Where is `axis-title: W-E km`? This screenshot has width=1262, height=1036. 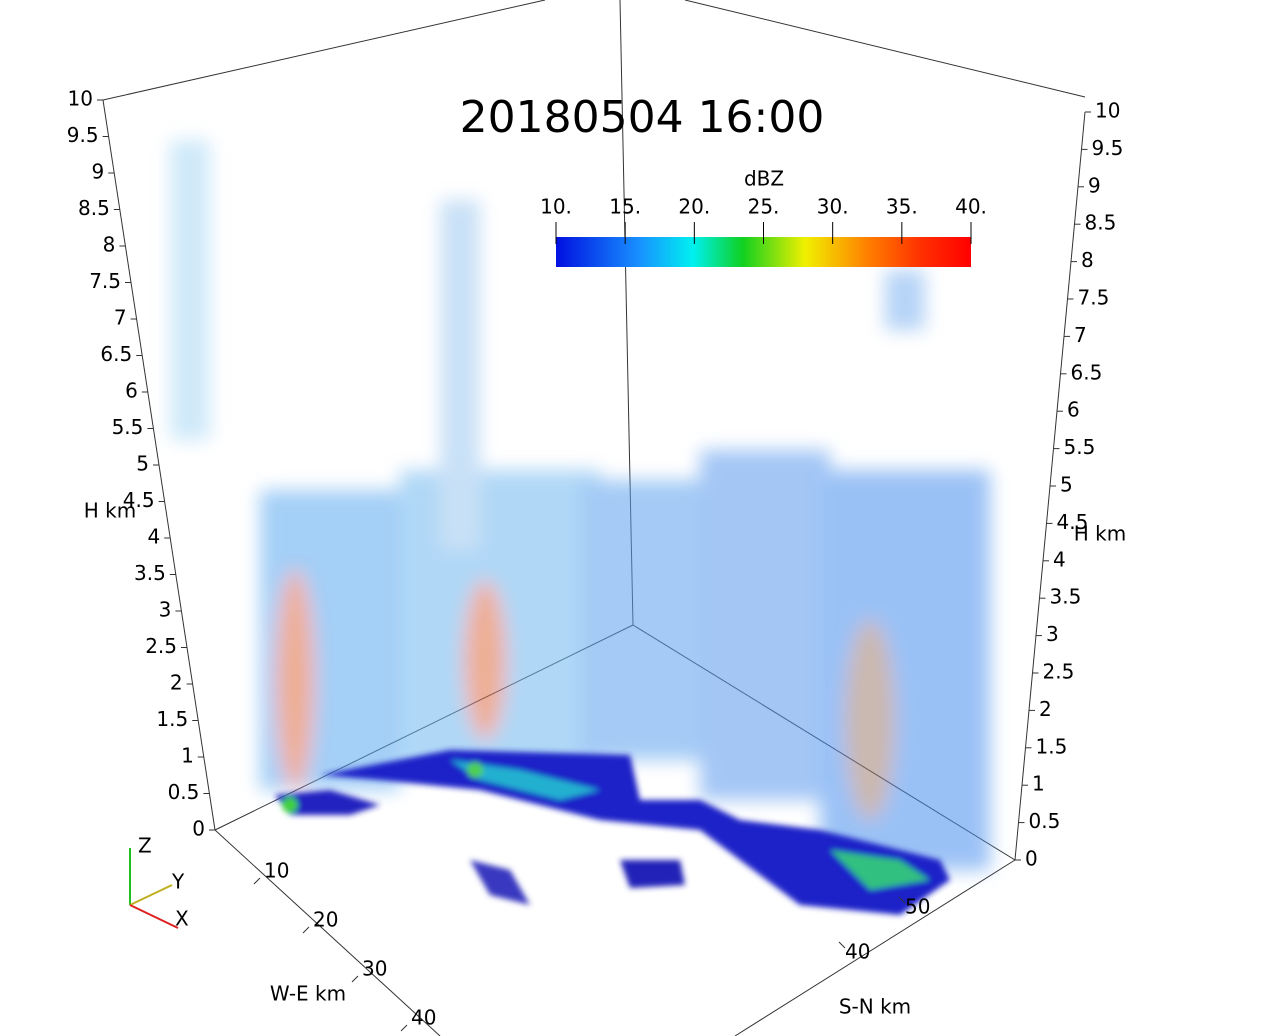
axis-title: W-E km is located at coordinates (308, 994).